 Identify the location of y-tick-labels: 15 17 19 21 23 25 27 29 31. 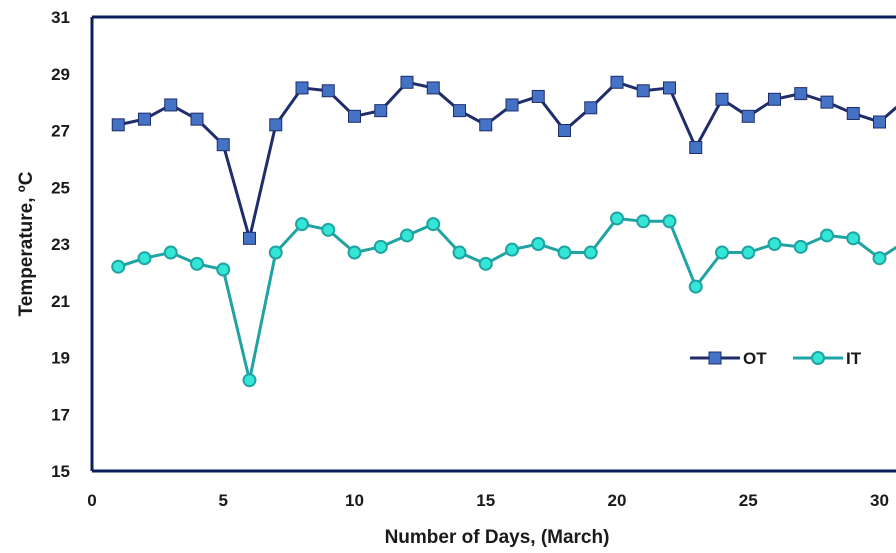
(60, 244).